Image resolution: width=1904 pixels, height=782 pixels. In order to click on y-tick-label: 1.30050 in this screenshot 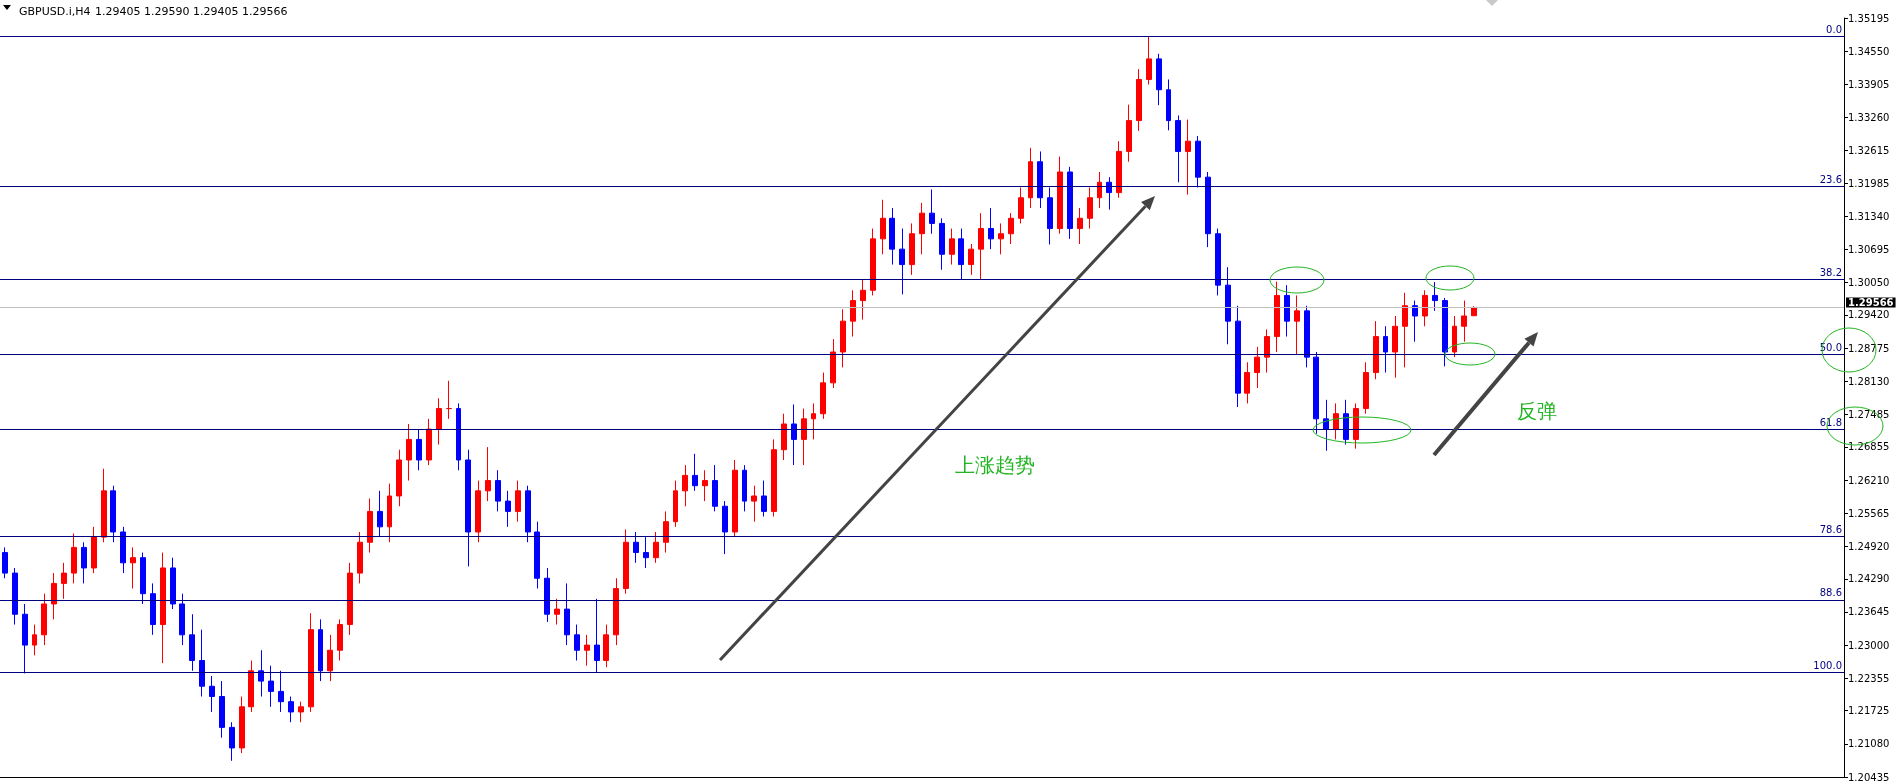, I will do `click(1869, 283)`.